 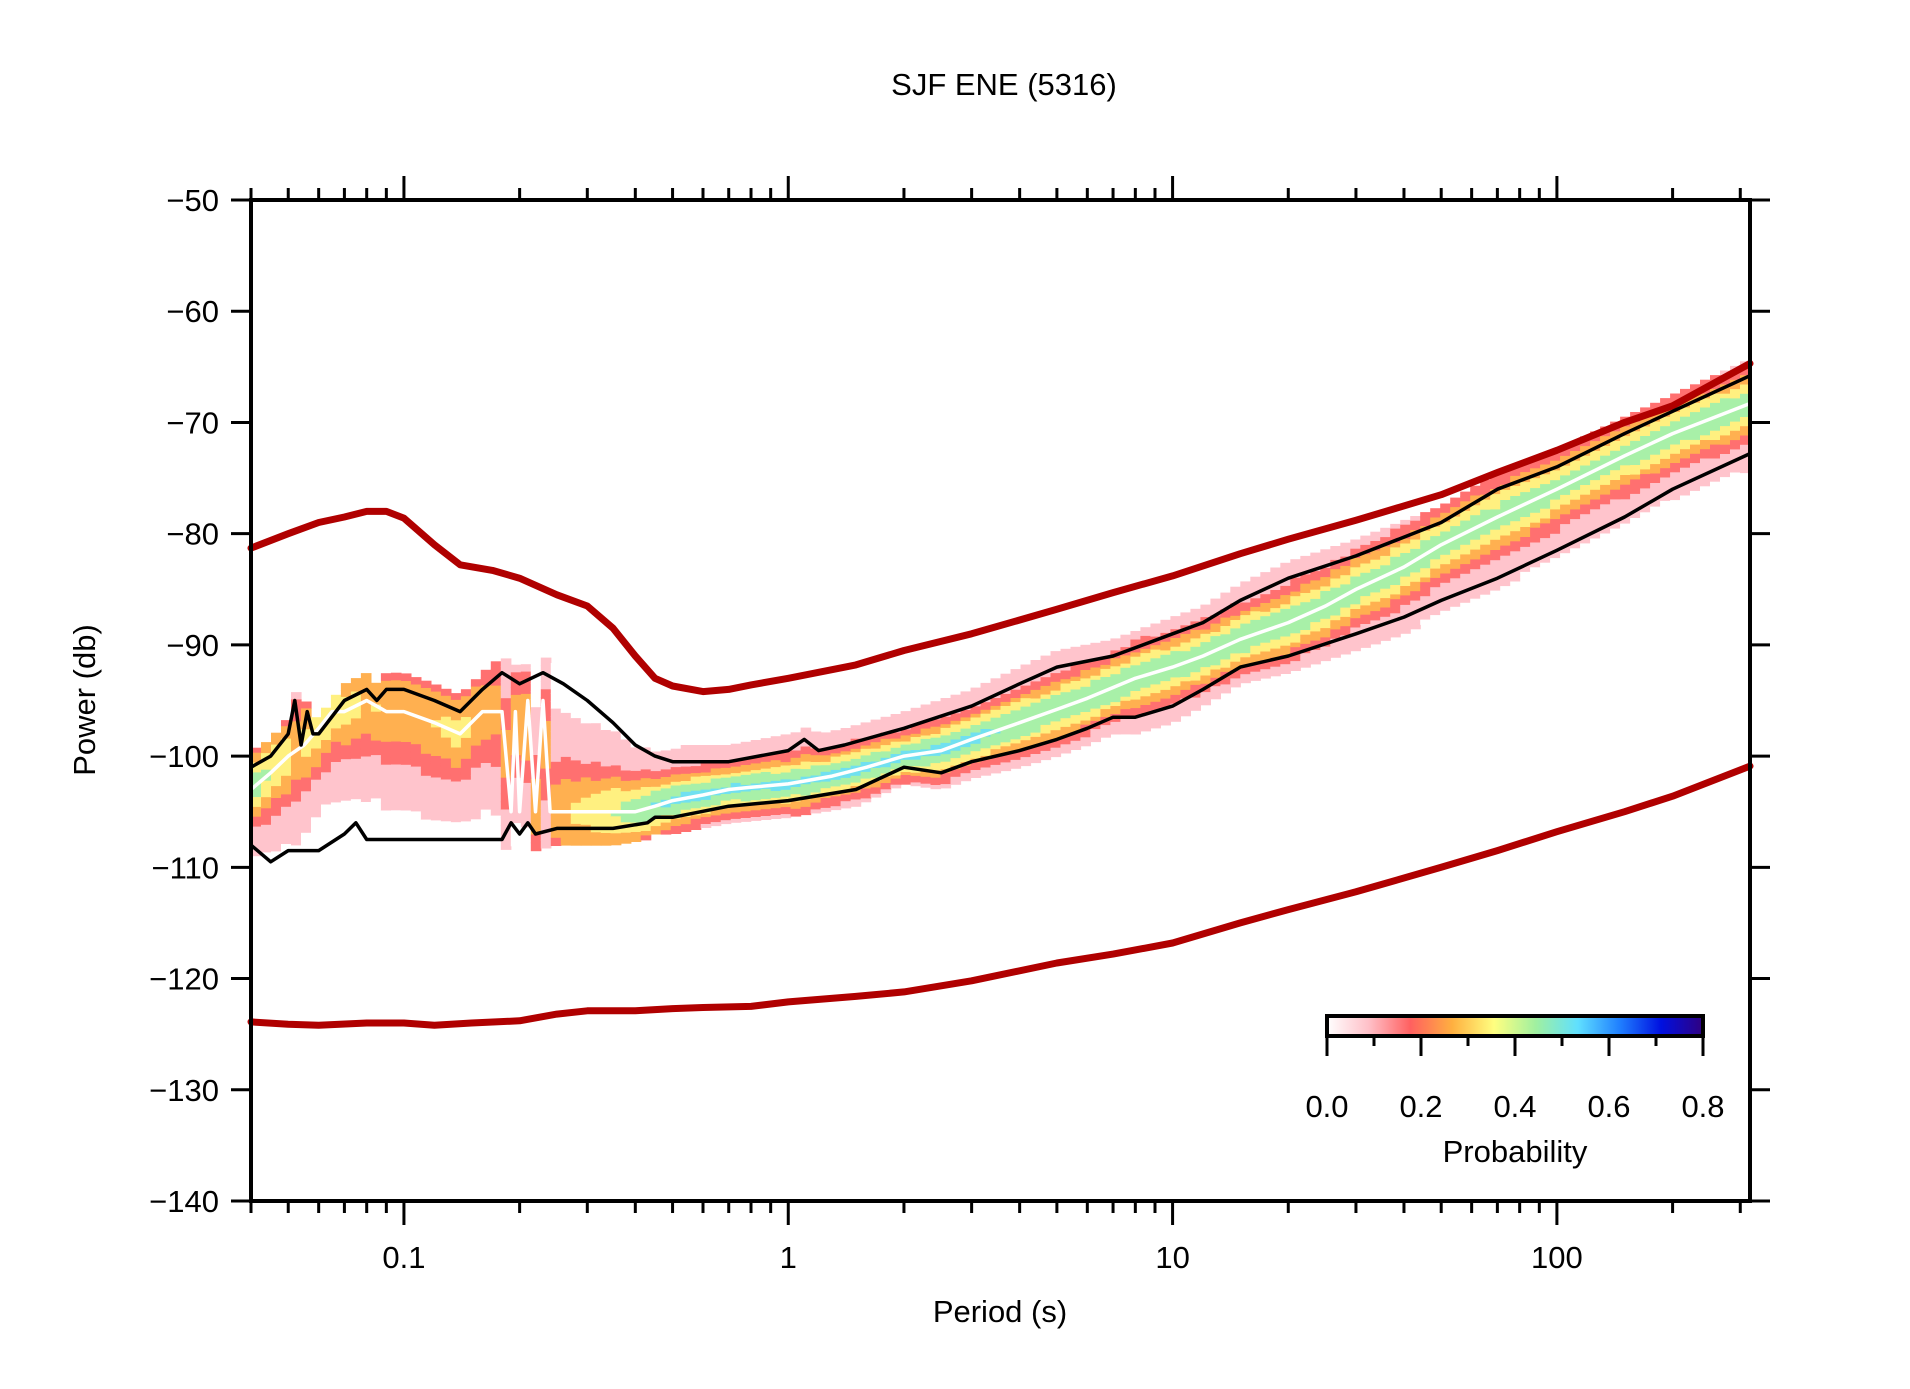 What do you see at coordinates (184, 979) in the screenshot?
I see `y-tick-label: −120` at bounding box center [184, 979].